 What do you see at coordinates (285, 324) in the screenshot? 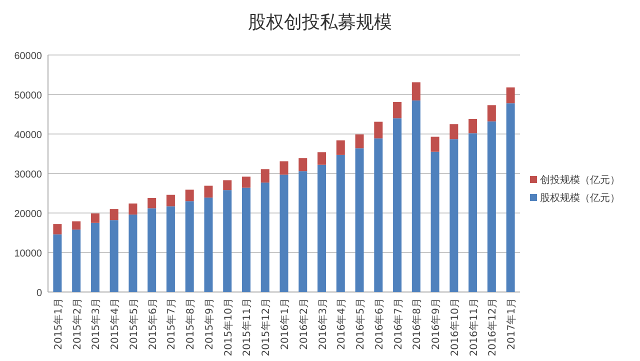
I see `x-tick-label: 2016年1月` at bounding box center [285, 324].